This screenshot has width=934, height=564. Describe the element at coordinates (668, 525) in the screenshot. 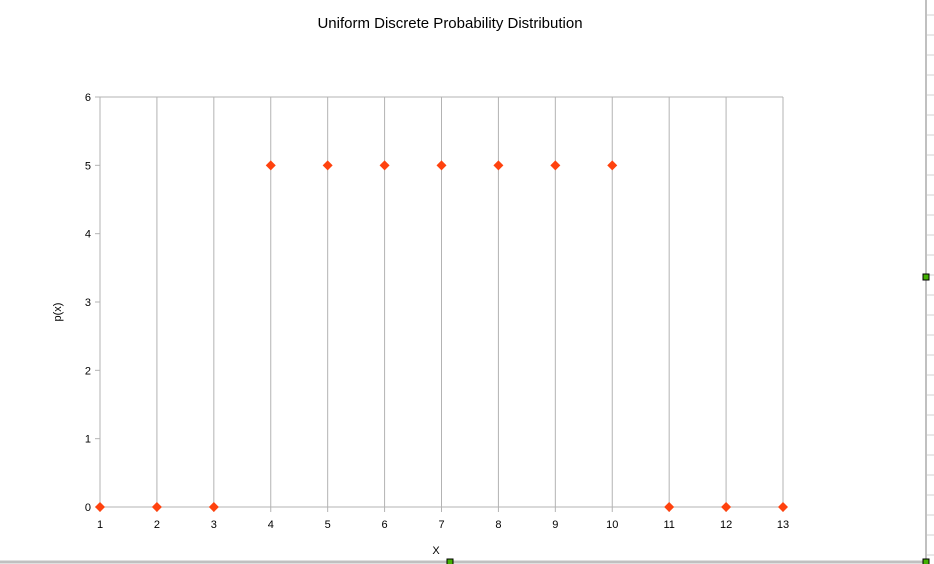

I see `x-tick-label-11: 11` at that location.